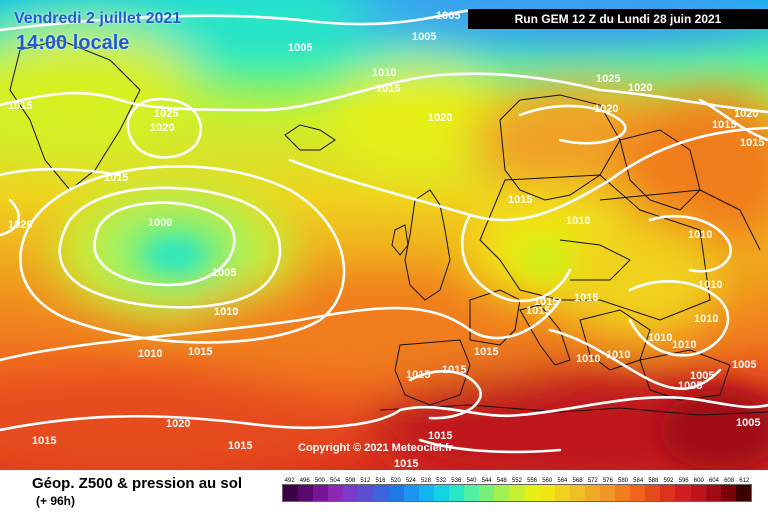 The height and width of the screenshot is (512, 768). Describe the element at coordinates (410, 481) in the screenshot. I see `color-scale-label: 524` at that location.